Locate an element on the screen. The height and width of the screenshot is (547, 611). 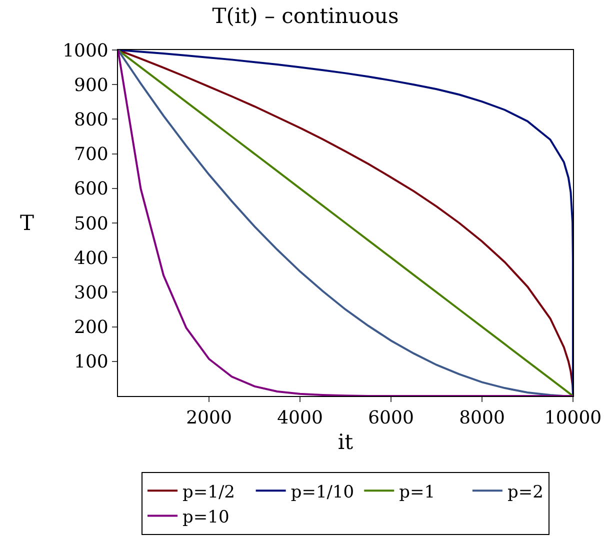
legend-label: p=1 is located at coordinates (417, 492).